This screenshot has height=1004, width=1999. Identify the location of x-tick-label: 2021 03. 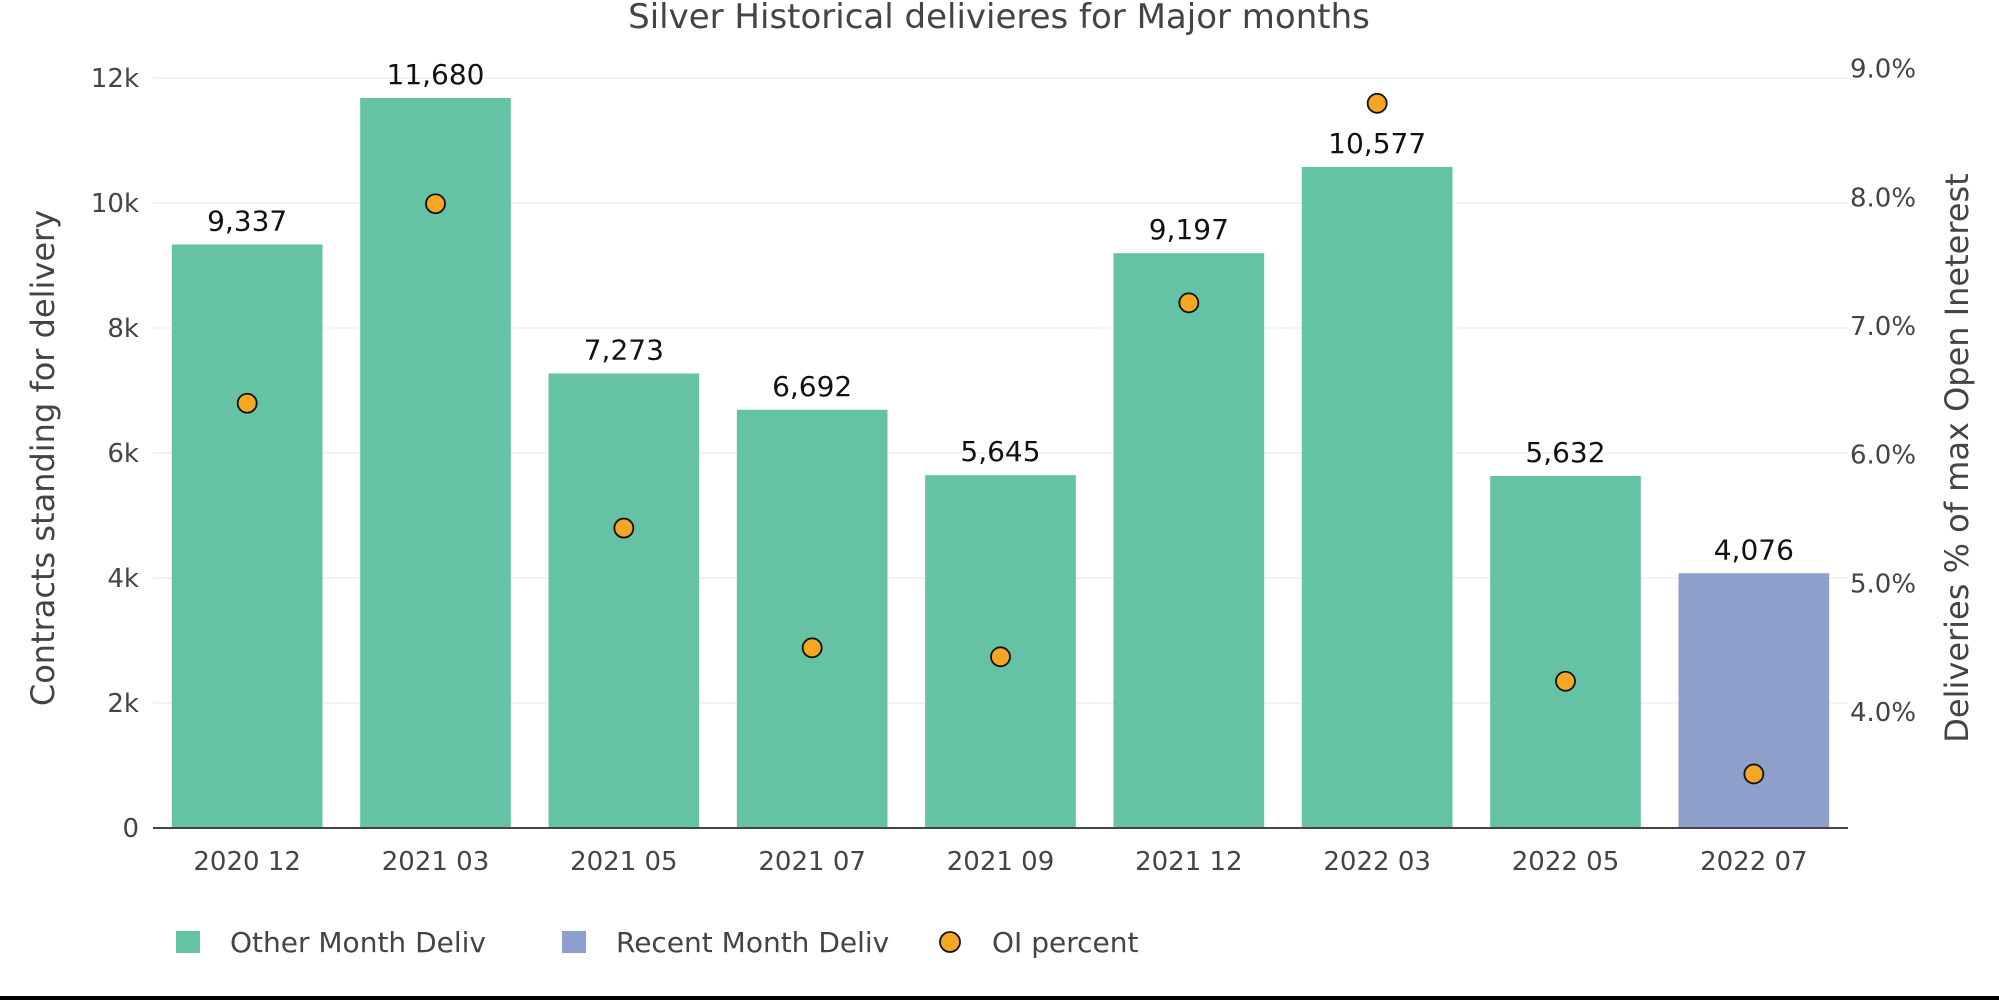
(436, 862).